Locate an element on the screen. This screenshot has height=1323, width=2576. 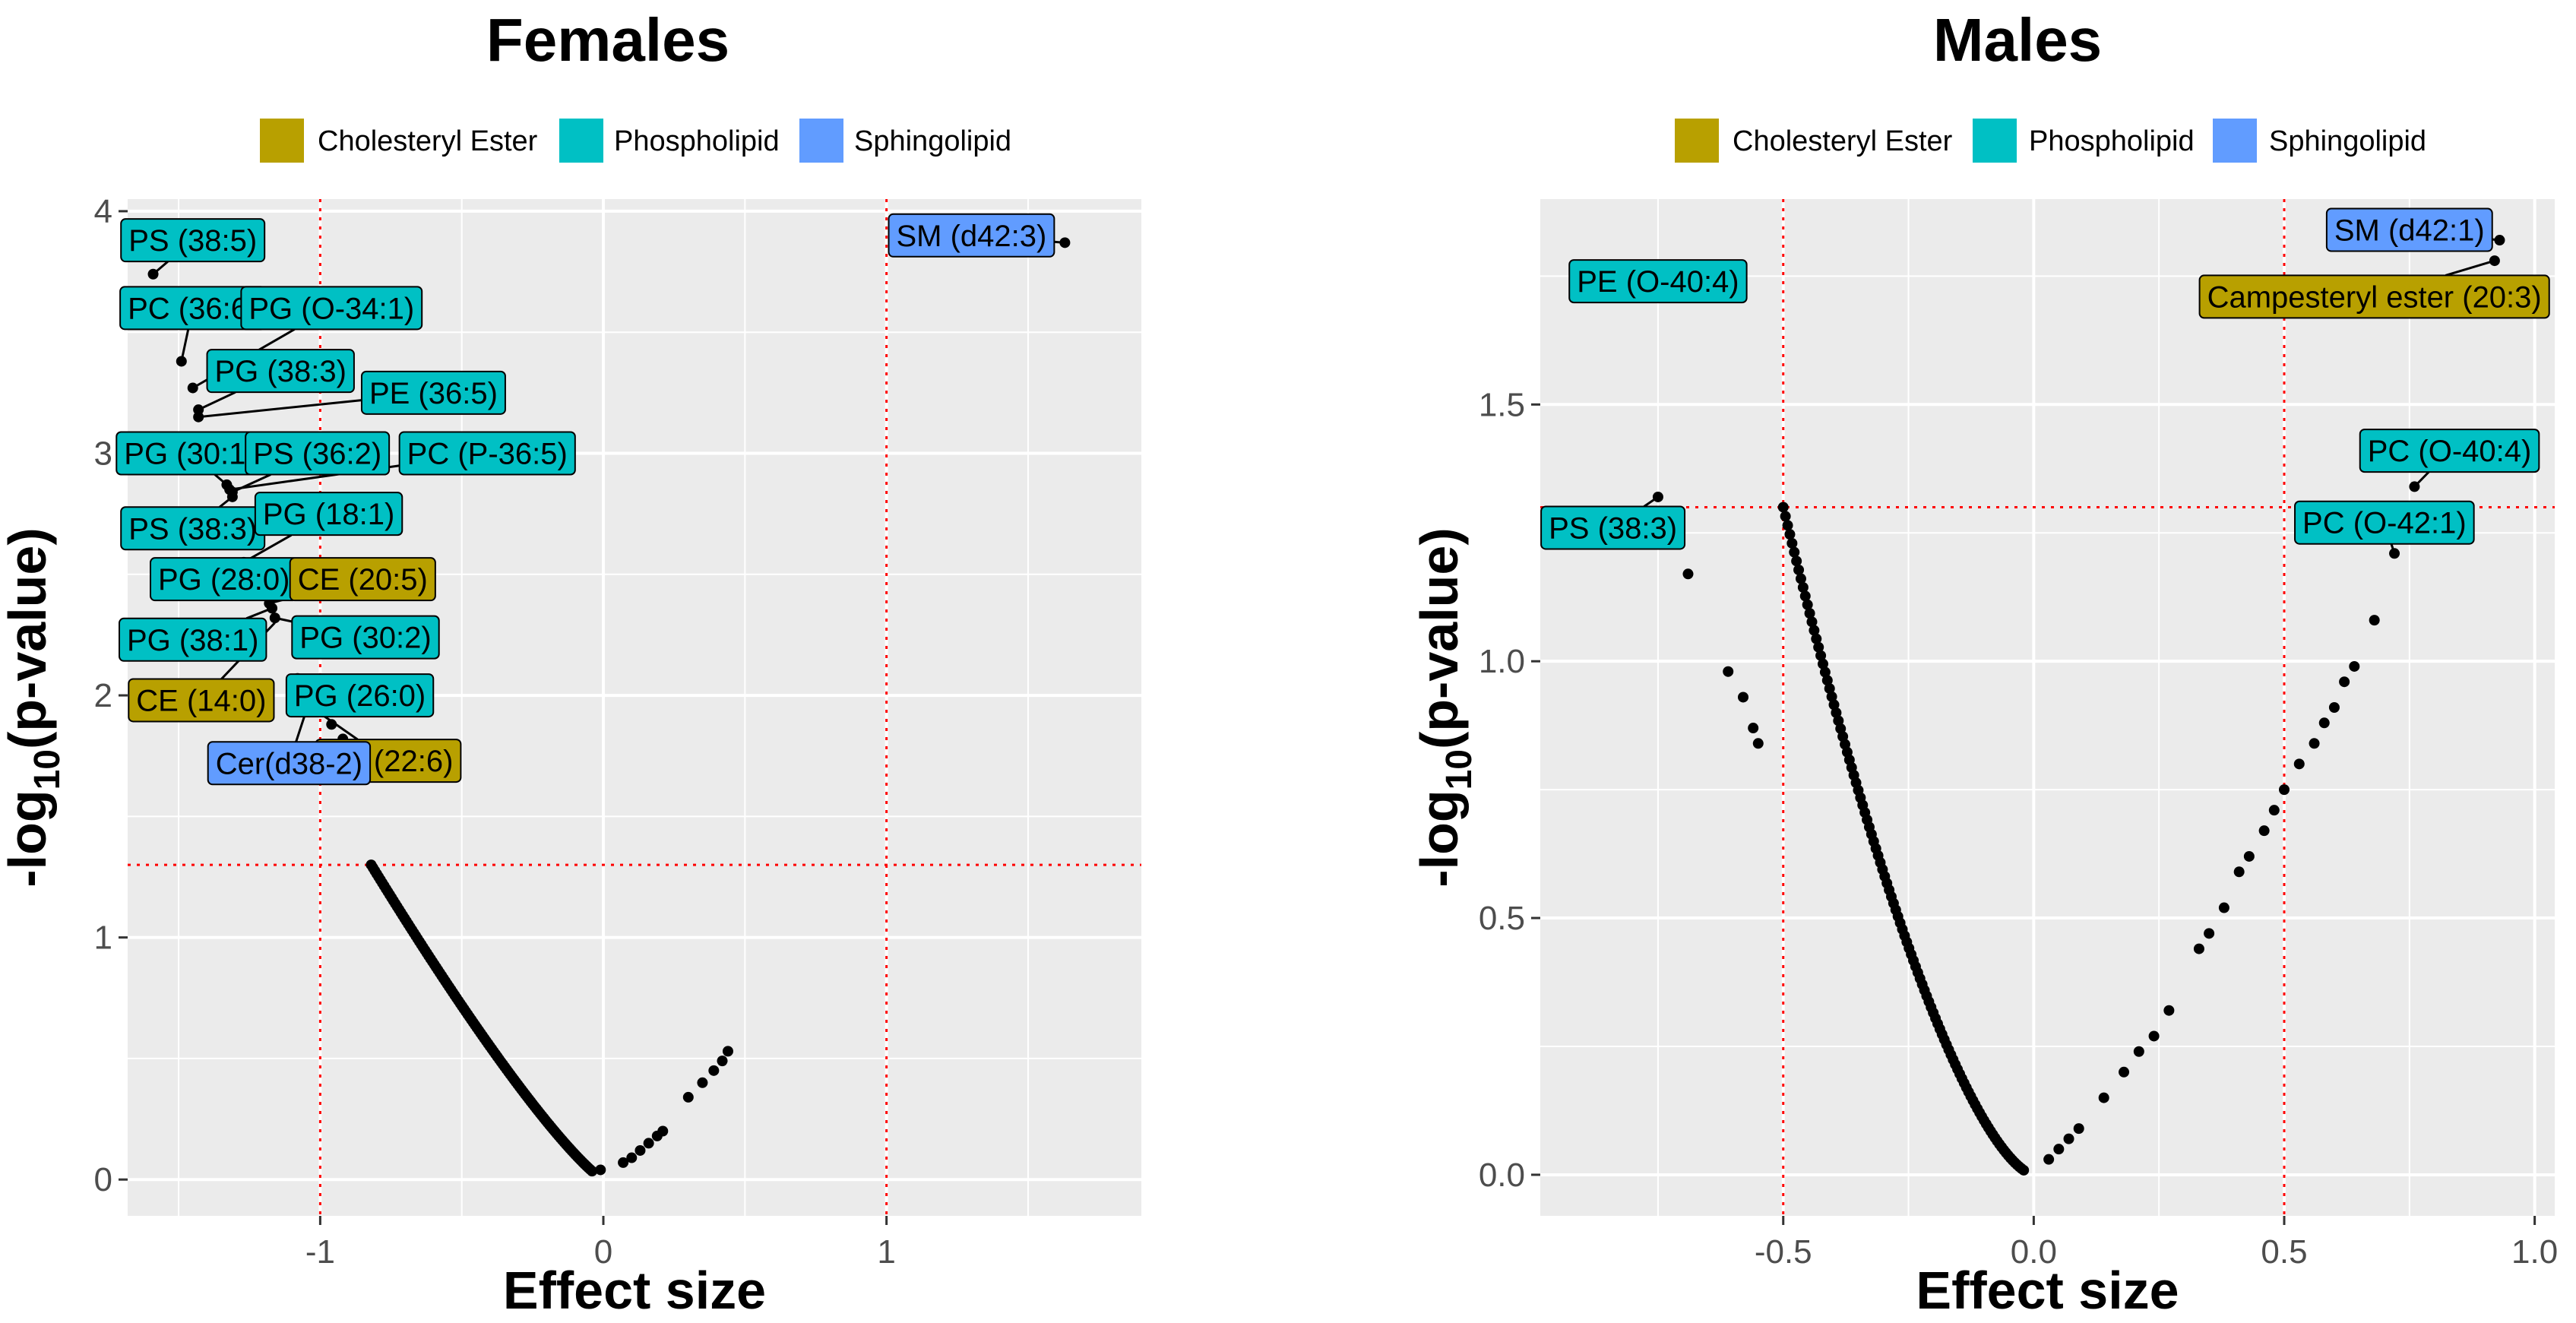
y-tick-label: 3 is located at coordinates (103, 454).